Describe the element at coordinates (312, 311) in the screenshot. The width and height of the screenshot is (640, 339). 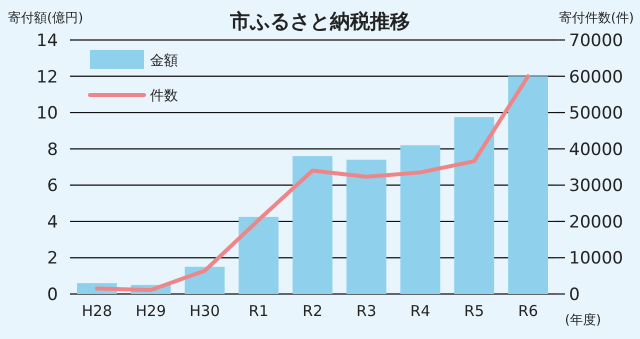
I see `x-tick-label: R2` at that location.